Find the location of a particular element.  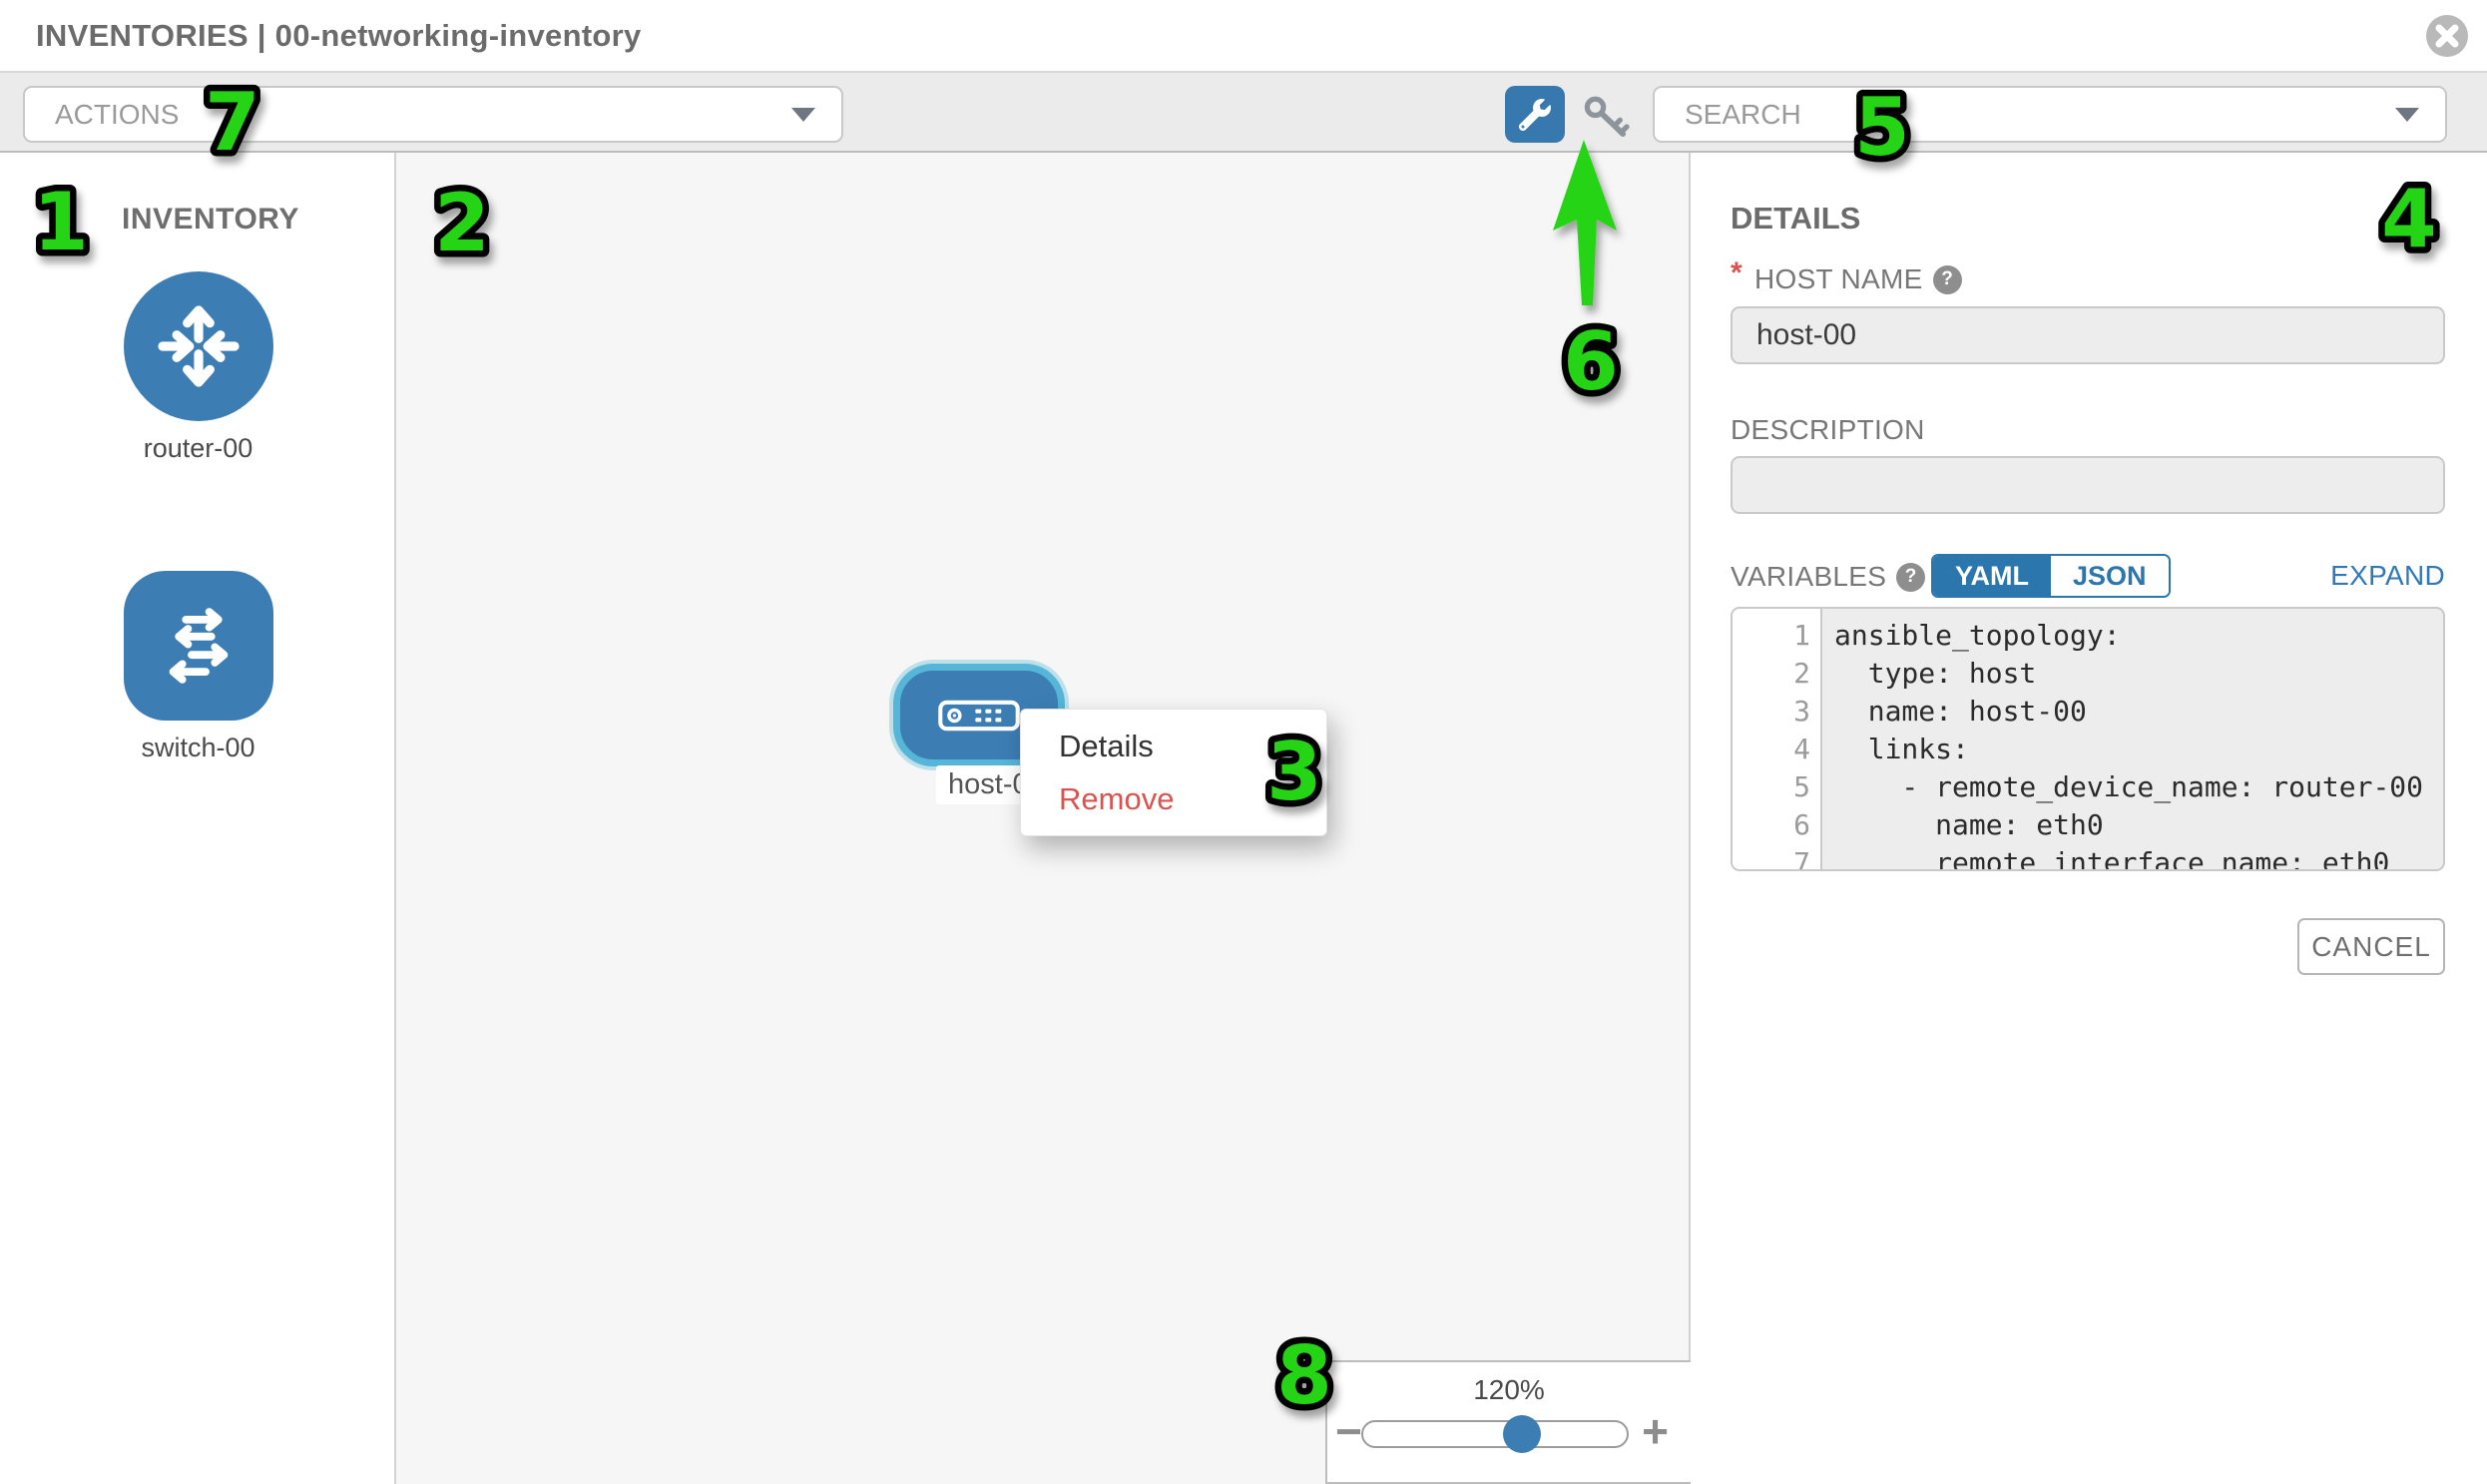

wrench-icon is located at coordinates (1535, 114).